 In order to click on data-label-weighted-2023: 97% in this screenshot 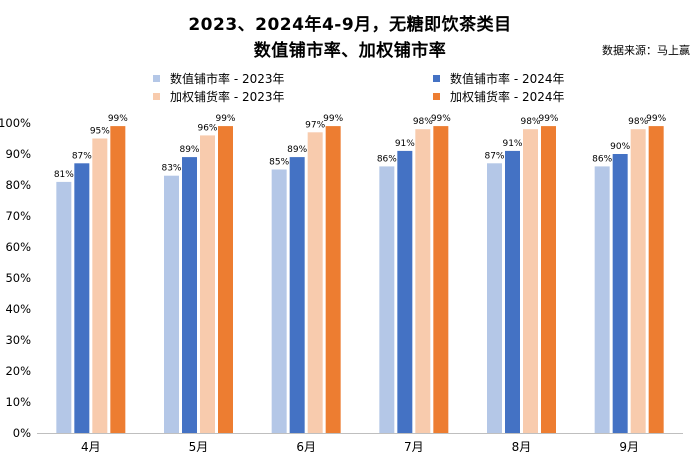, I will do `click(315, 125)`.